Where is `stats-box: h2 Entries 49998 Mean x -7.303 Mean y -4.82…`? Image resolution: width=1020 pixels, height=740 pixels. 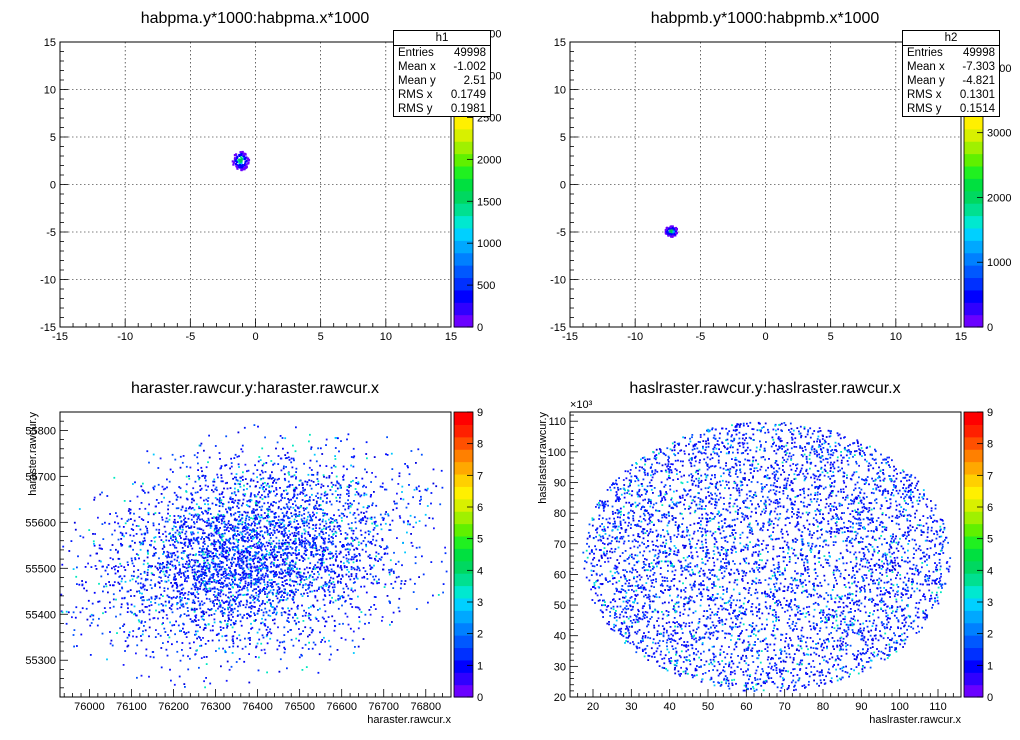 stats-box: h2 Entries 49998 Mean x -7.303 Mean y -4.82… is located at coordinates (951, 73).